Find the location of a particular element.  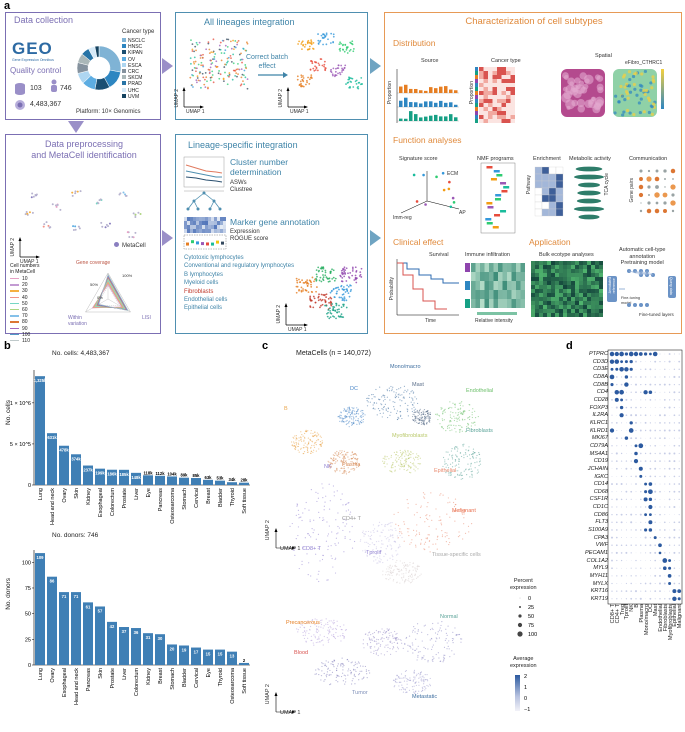

cancer-type-item: SKCM is located at coordinates (133, 78).